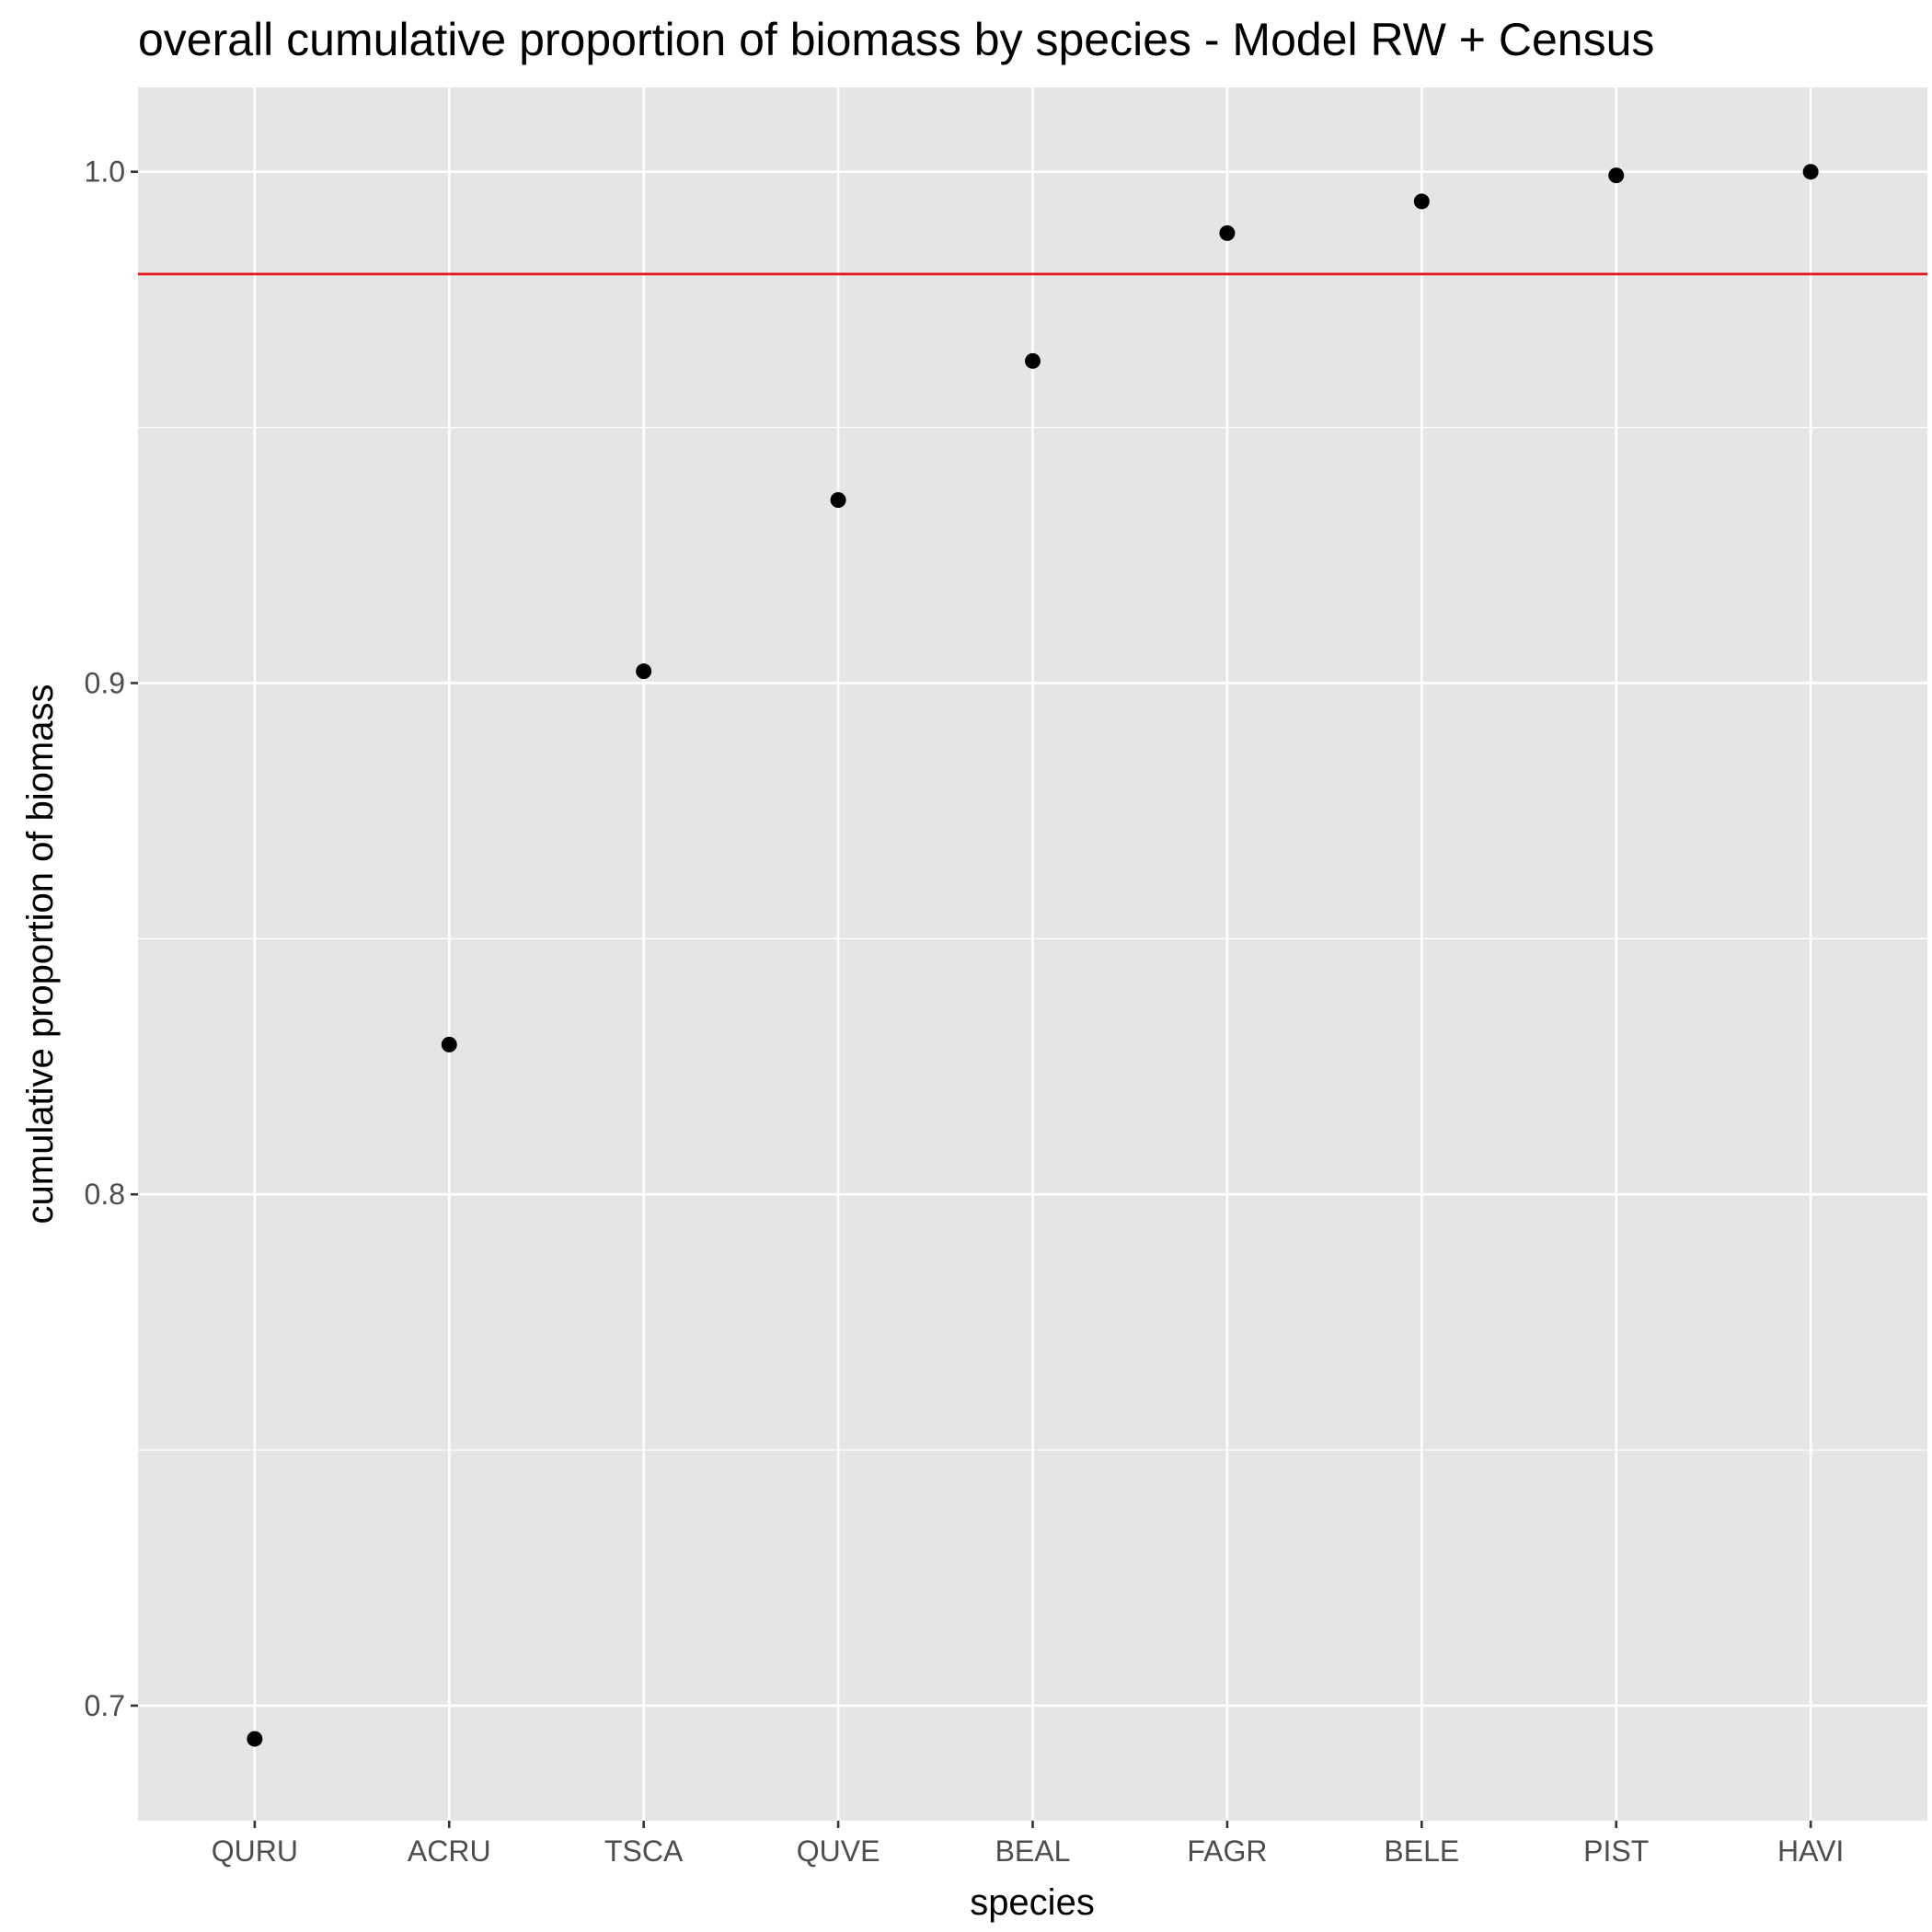 The width and height of the screenshot is (1932, 1932). I want to click on y-axis-title: cumulative proportion of biomass, so click(40, 954).